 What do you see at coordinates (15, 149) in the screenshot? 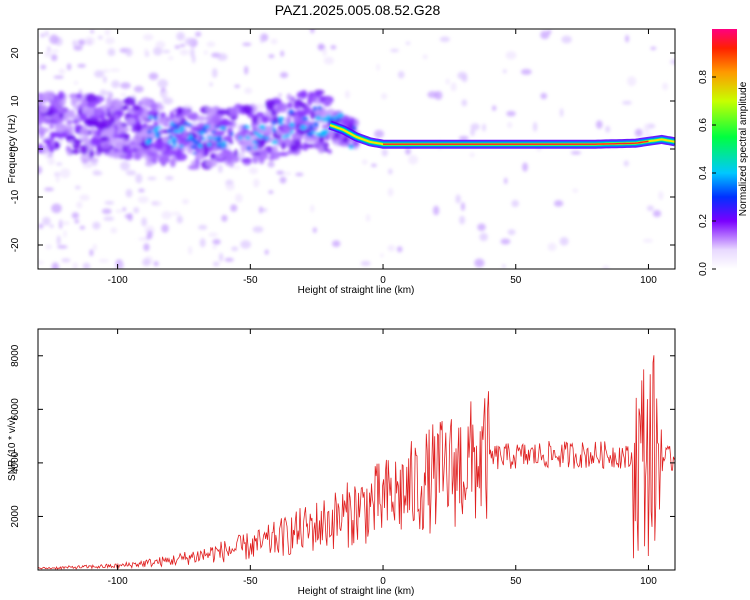
I see `y-tick-label: 0` at bounding box center [15, 149].